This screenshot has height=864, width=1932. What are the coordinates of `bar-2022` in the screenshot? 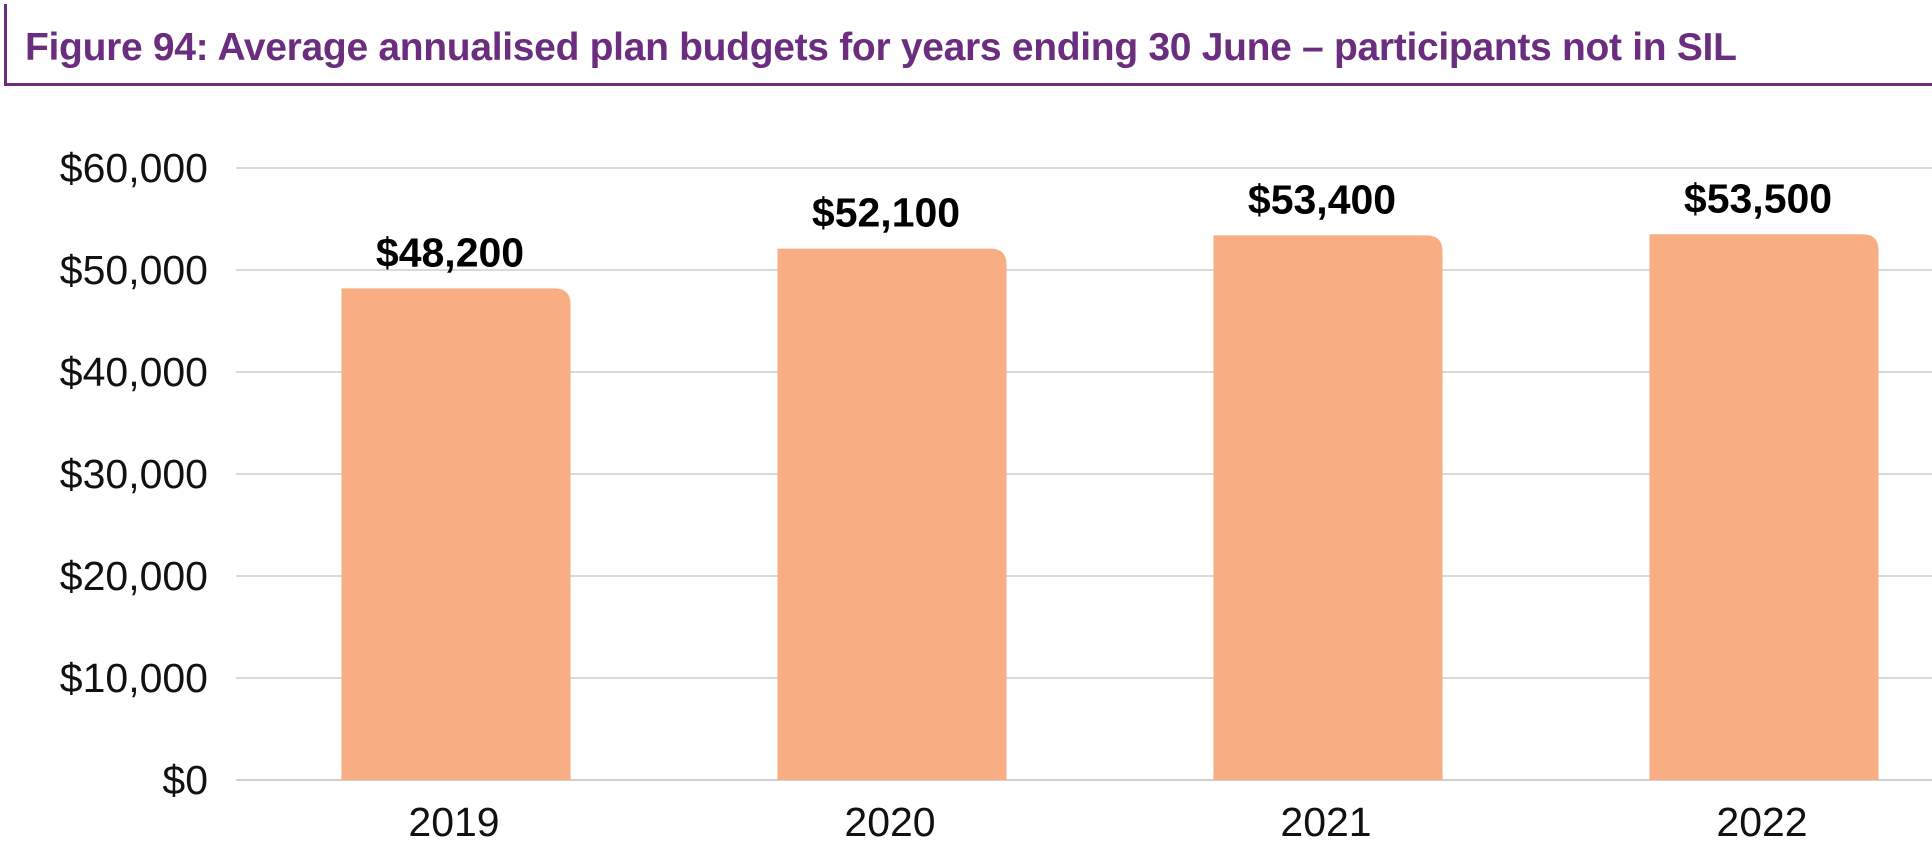 It's located at (1764, 507).